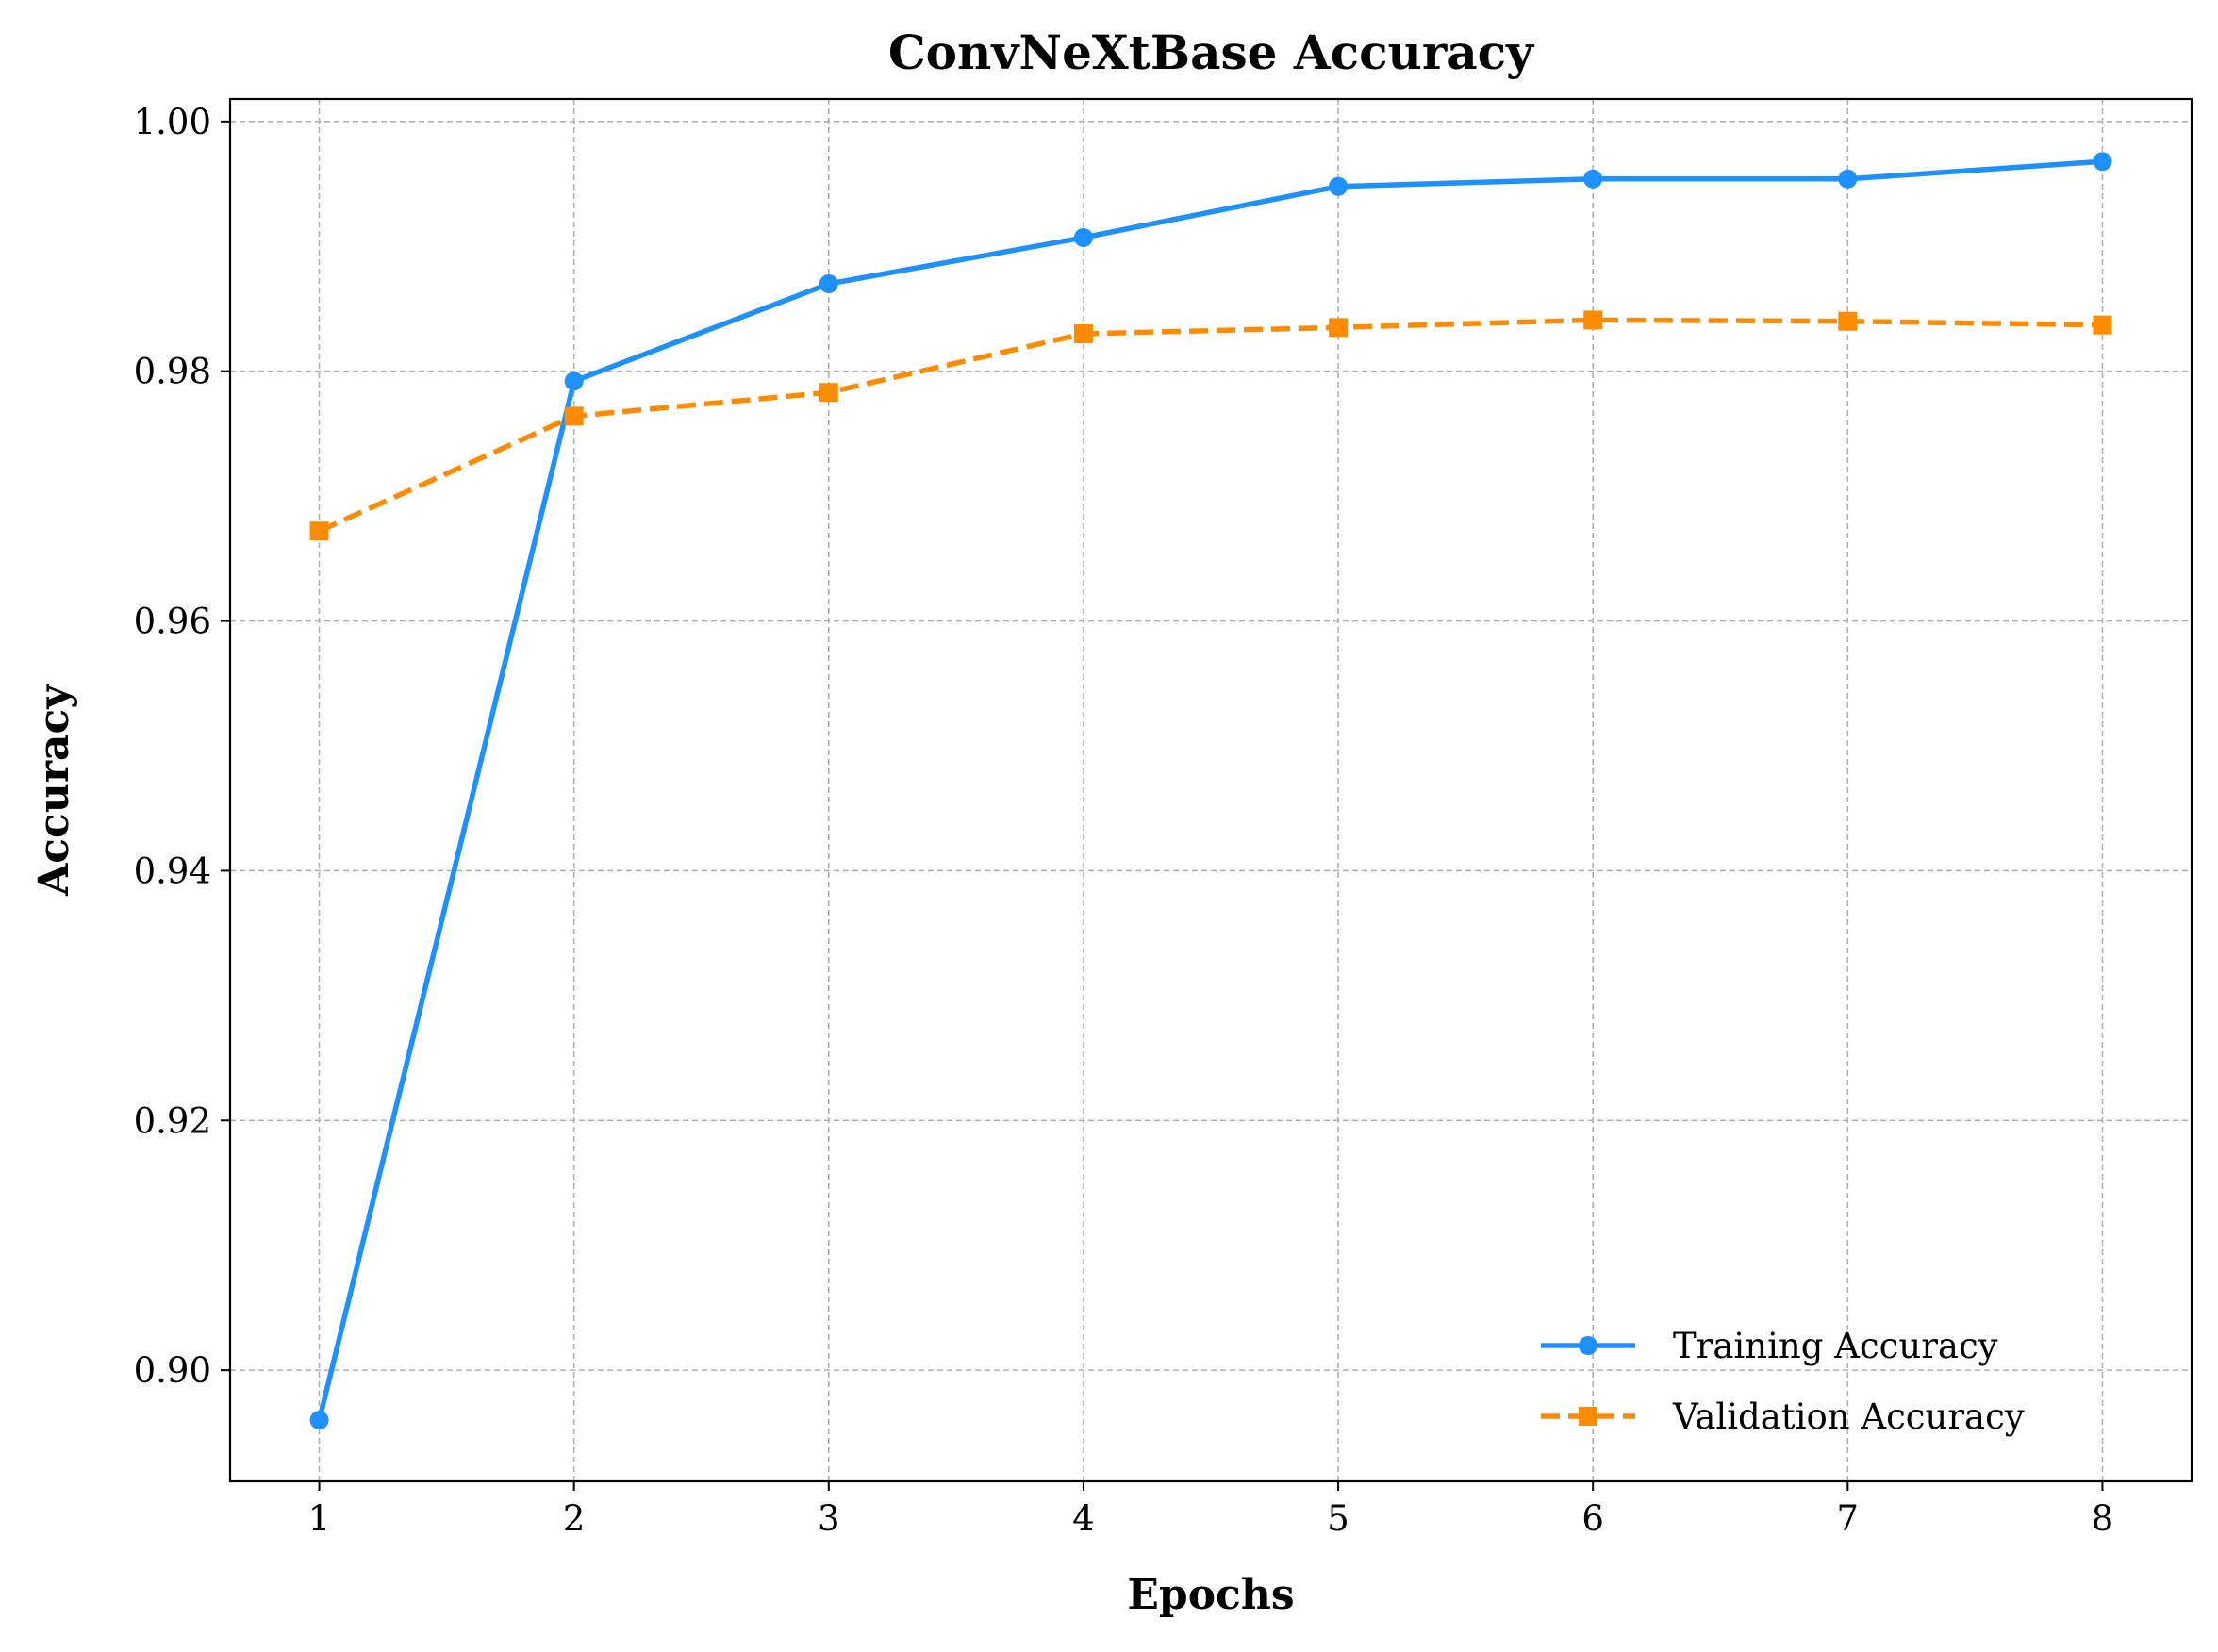 This screenshot has width=2218, height=1652. Describe the element at coordinates (1211, 52) in the screenshot. I see `chart-title: ConvNeXtBase Accuracy` at that location.